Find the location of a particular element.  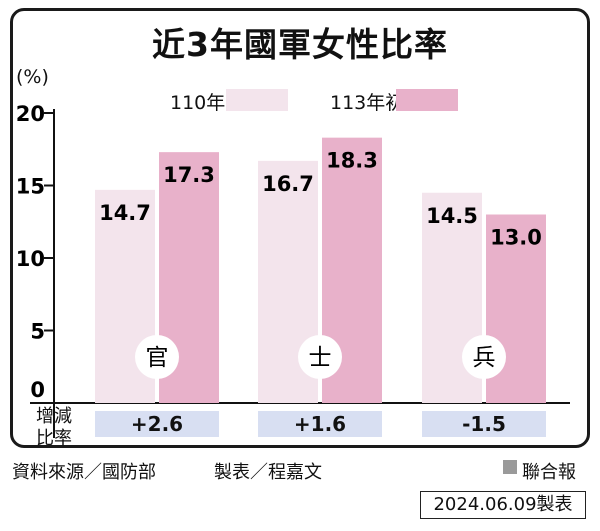

publisher-text: 聯合報 is located at coordinates (549, 472).